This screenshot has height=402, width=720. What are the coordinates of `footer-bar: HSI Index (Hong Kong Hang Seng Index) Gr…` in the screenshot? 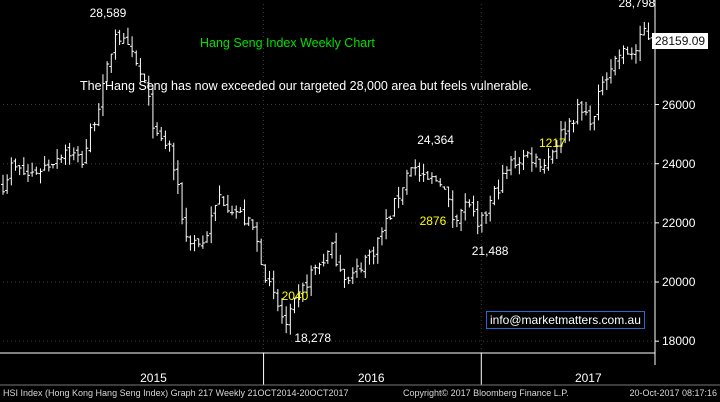 It's located at (360, 394).